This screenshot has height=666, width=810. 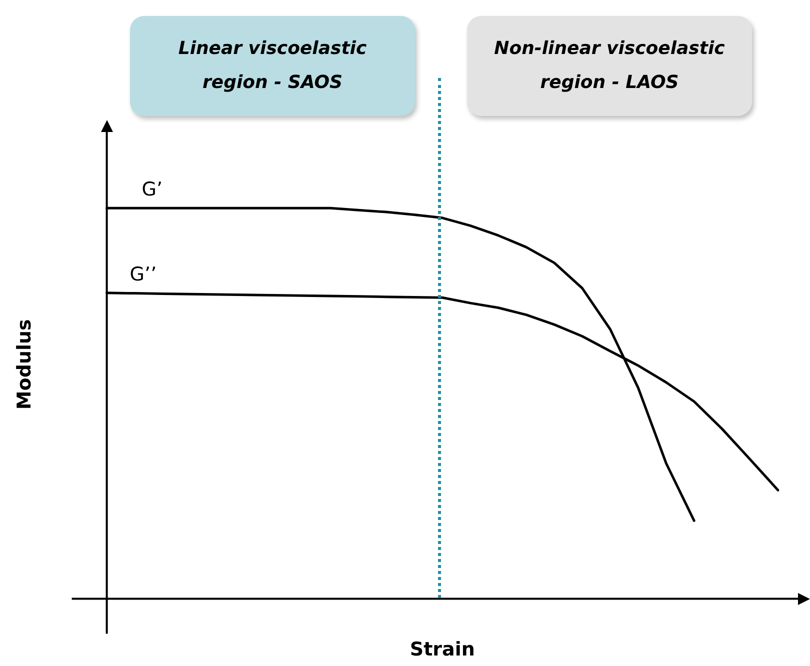 What do you see at coordinates (24, 364) in the screenshot?
I see `y-axis-title: Modulus` at bounding box center [24, 364].